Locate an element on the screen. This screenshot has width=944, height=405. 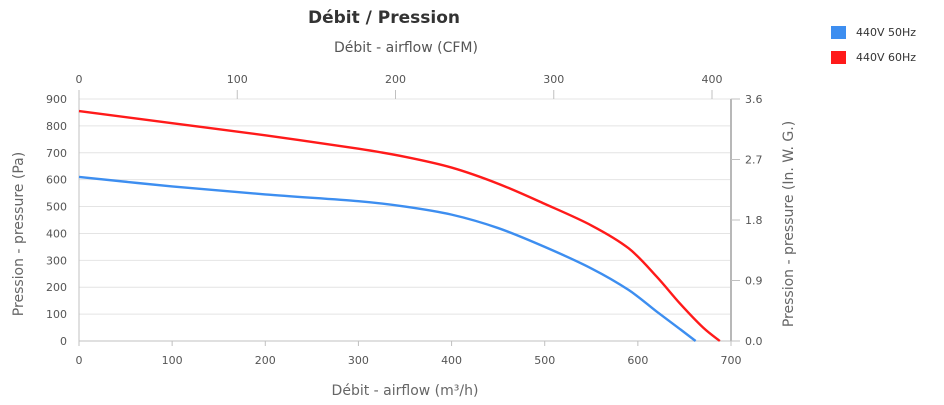
legend-item-50hz: 440V 50Hz is located at coordinates (873, 32).